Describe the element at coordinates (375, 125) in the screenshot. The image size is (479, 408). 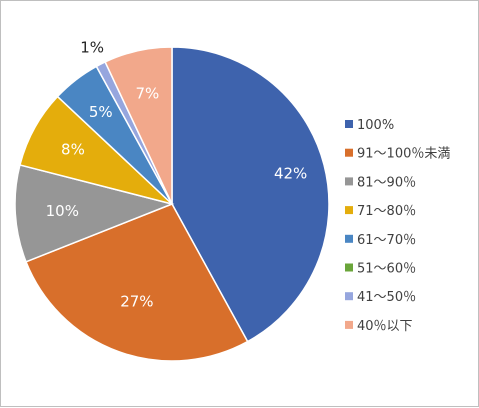
I see `legend-label-1: 100%` at that location.